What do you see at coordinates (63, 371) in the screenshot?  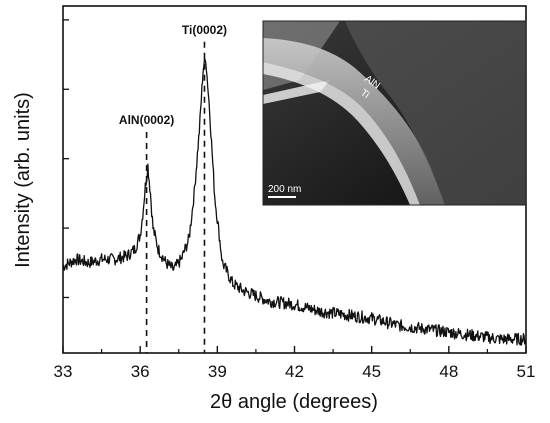 I see `x-tick-label: 33` at bounding box center [63, 371].